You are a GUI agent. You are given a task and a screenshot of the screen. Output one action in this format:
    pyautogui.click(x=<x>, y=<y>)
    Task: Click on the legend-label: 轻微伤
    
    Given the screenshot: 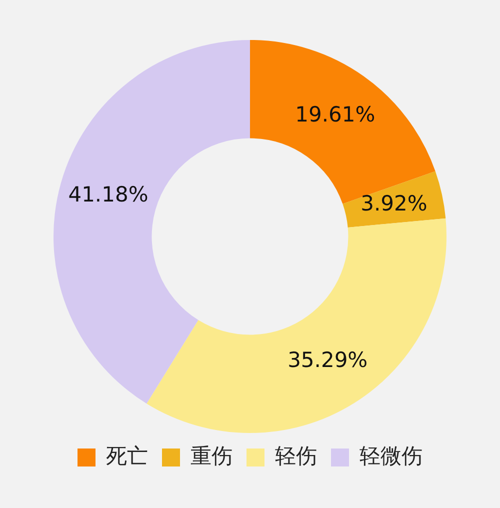 What is the action you would take?
    pyautogui.click(x=391, y=456)
    